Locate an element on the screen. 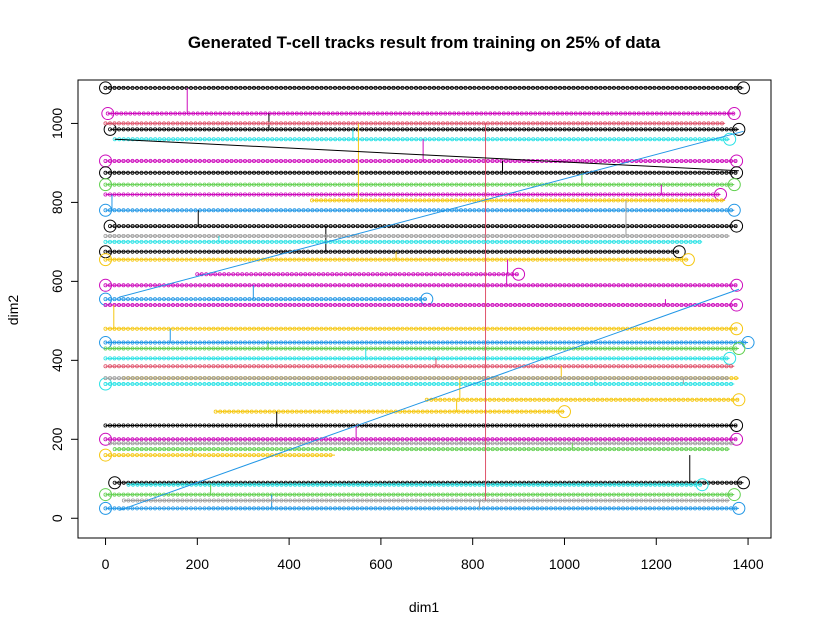  x-axis-label: dim1 is located at coordinates (424, 607).